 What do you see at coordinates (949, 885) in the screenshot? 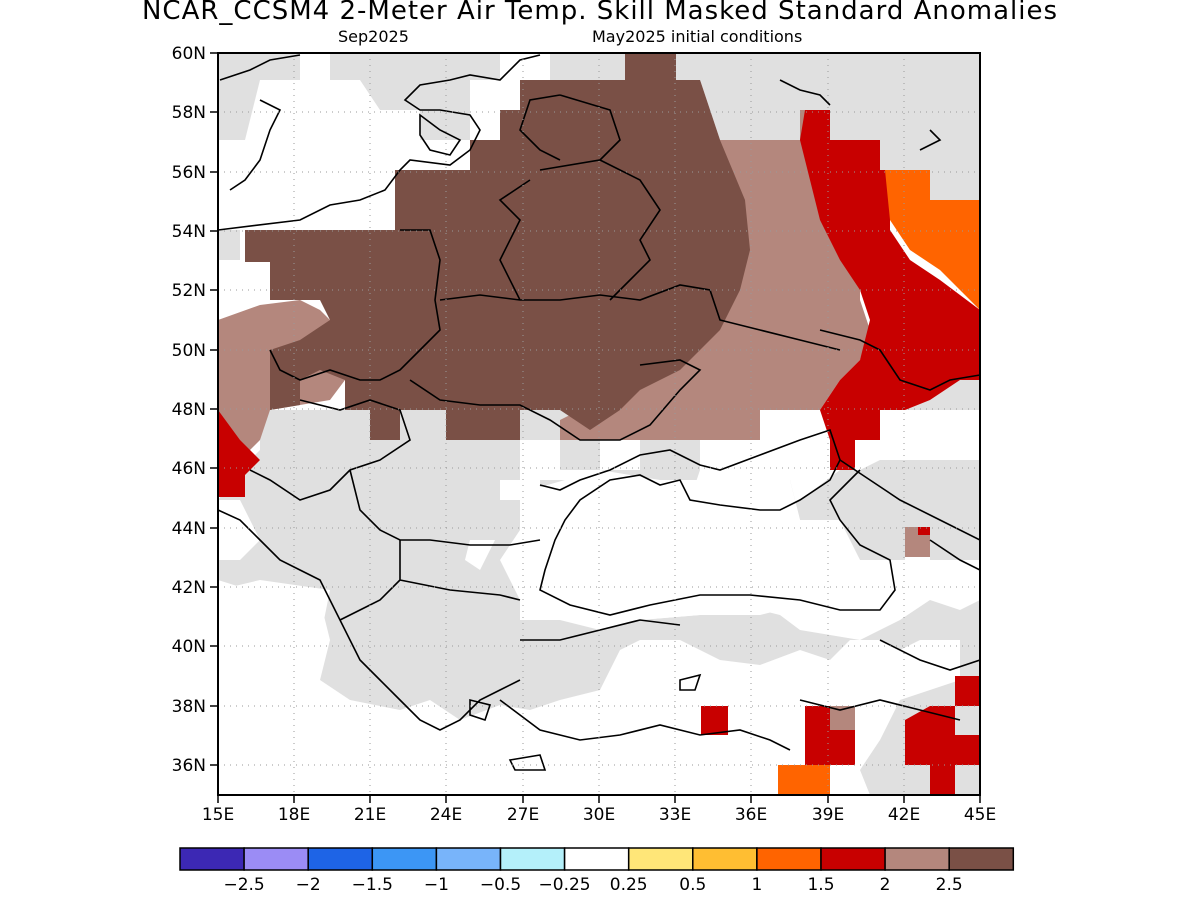
I see `colorbar-label: 2.5` at bounding box center [949, 885].